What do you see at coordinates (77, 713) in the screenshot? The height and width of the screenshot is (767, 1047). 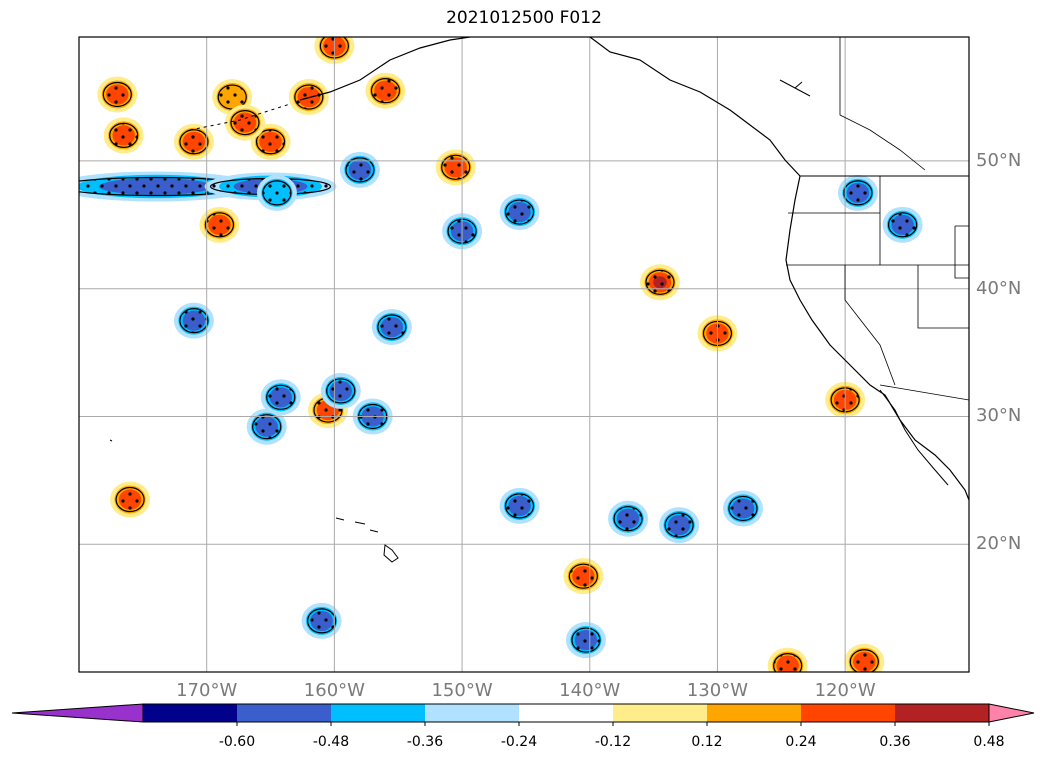 I see `colorbar-under-arrow` at bounding box center [77, 713].